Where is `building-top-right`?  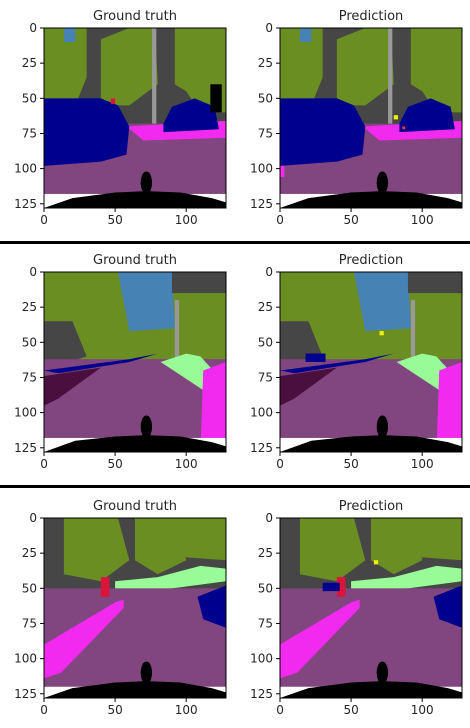
building-top-right is located at coordinates (434, 283).